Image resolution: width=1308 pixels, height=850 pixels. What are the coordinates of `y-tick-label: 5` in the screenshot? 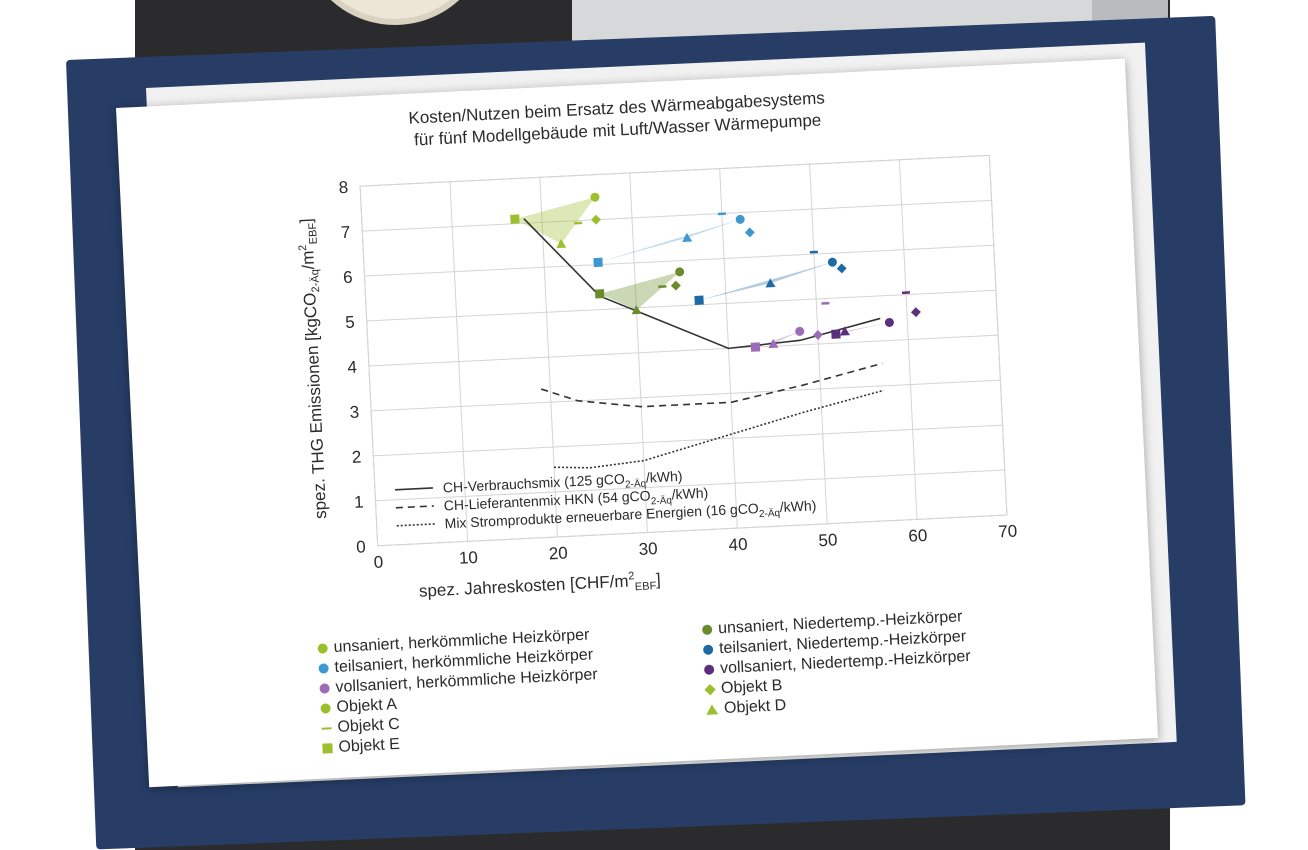 It's located at (350, 322).